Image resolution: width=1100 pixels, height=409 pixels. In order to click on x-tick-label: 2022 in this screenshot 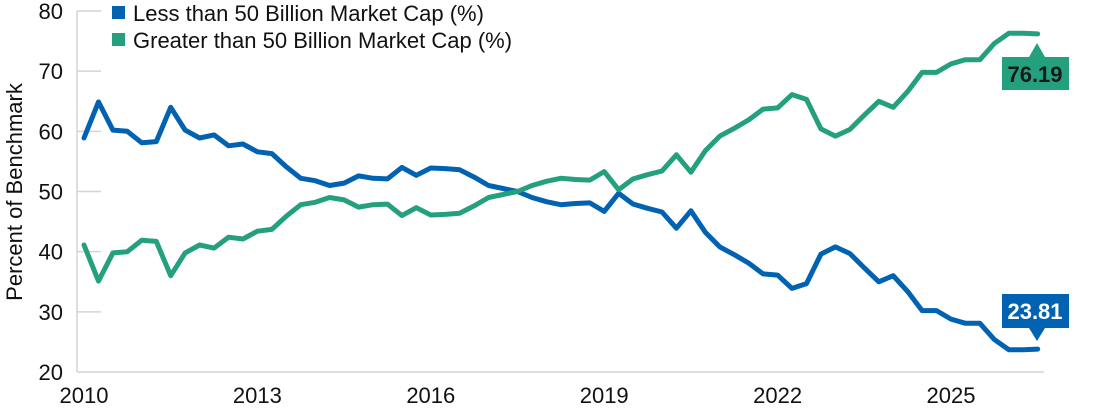, I will do `click(777, 395)`.